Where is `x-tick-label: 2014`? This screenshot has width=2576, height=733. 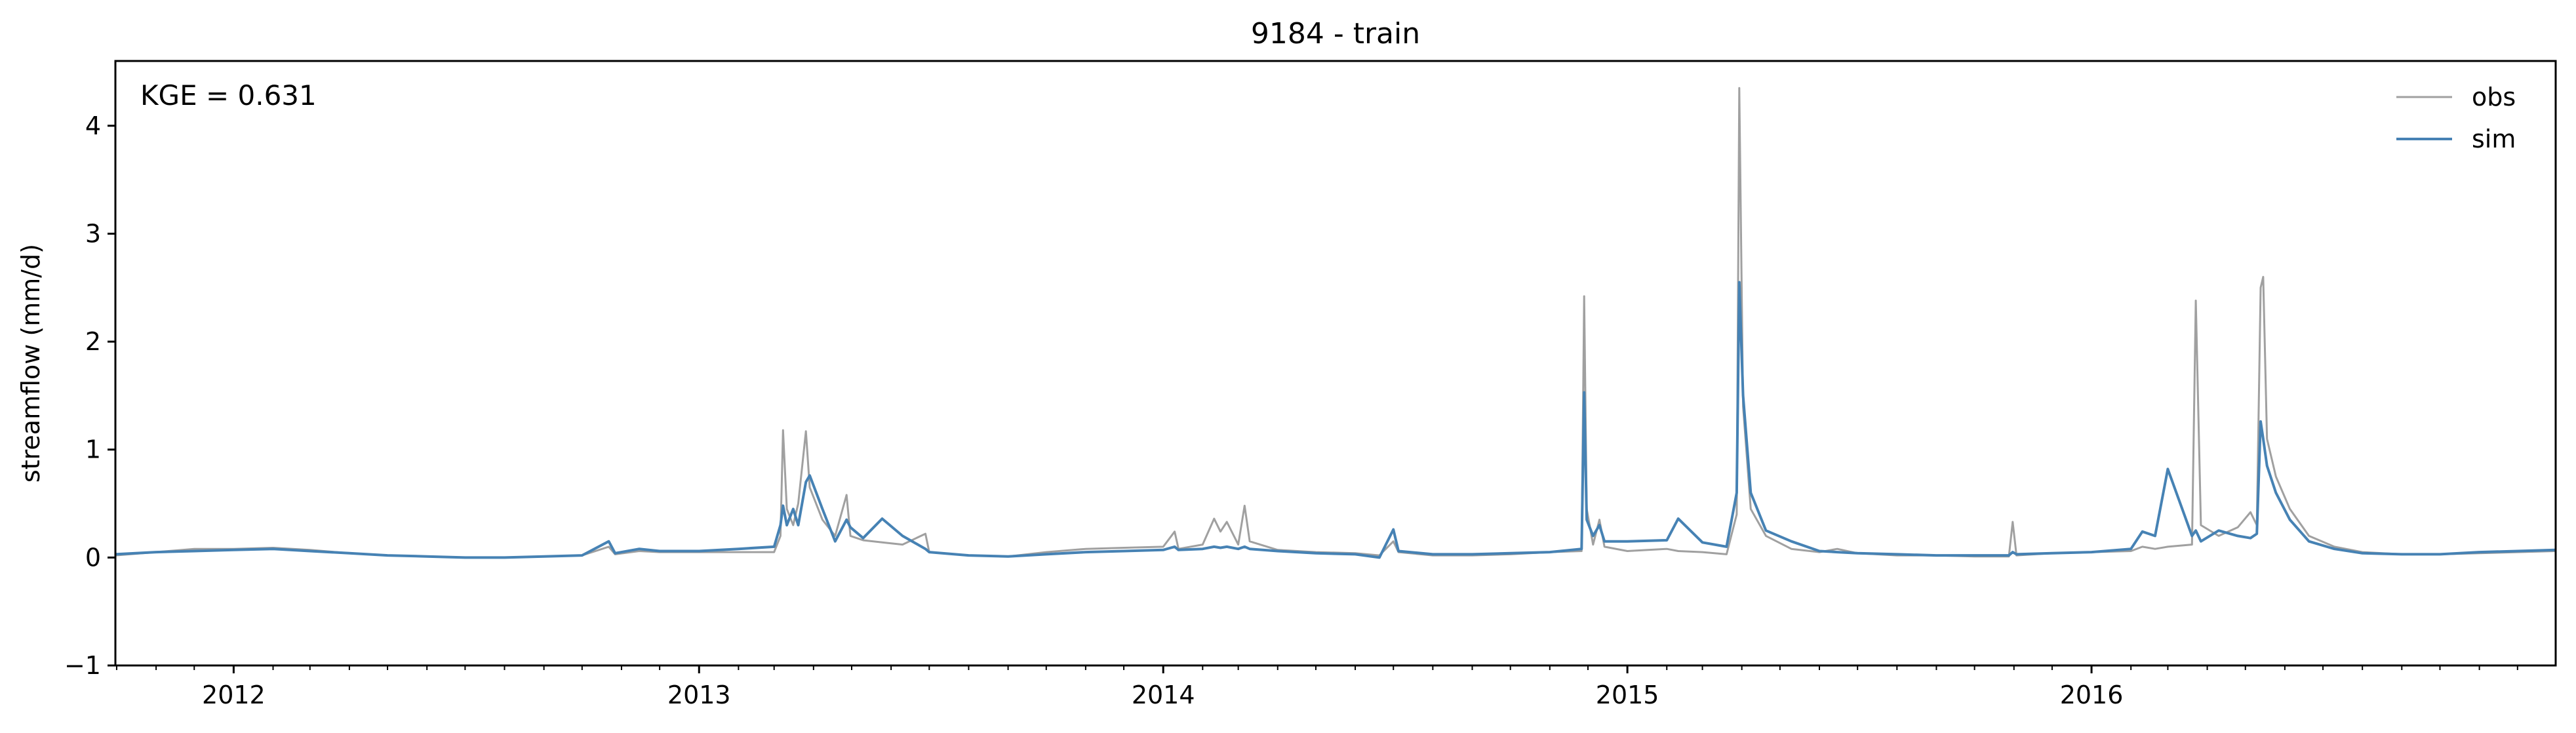
x-tick-label: 2014 is located at coordinates (1163, 695).